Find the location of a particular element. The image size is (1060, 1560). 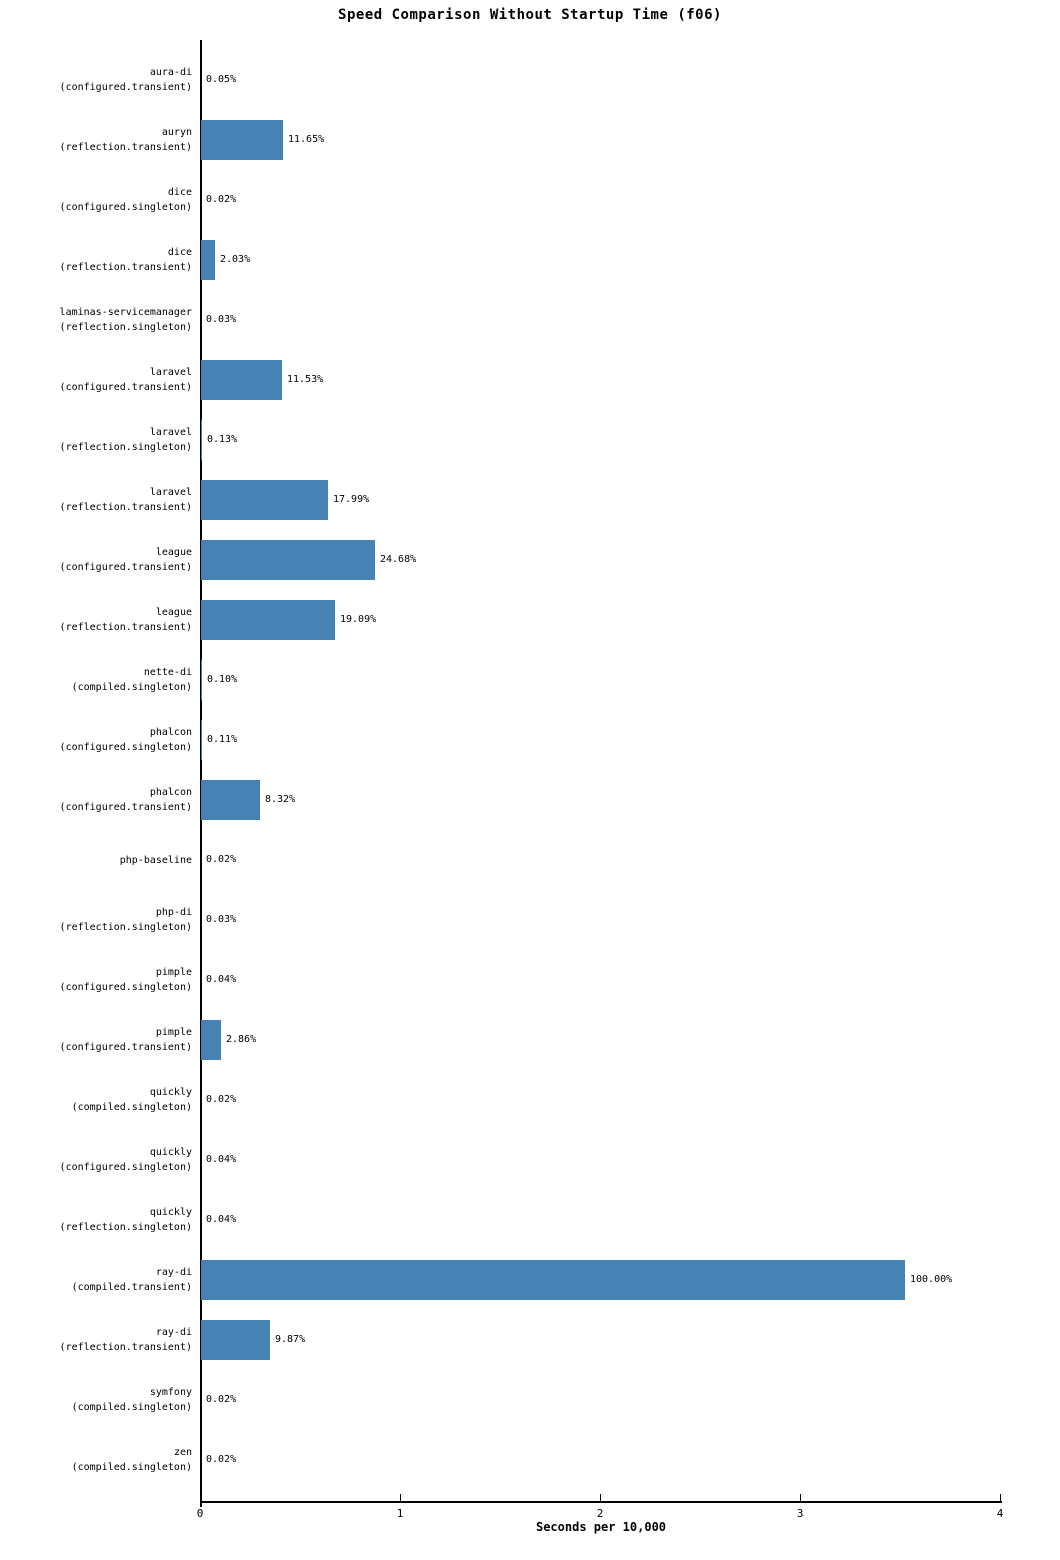

x-tick-label: 4 is located at coordinates (1000, 1513).